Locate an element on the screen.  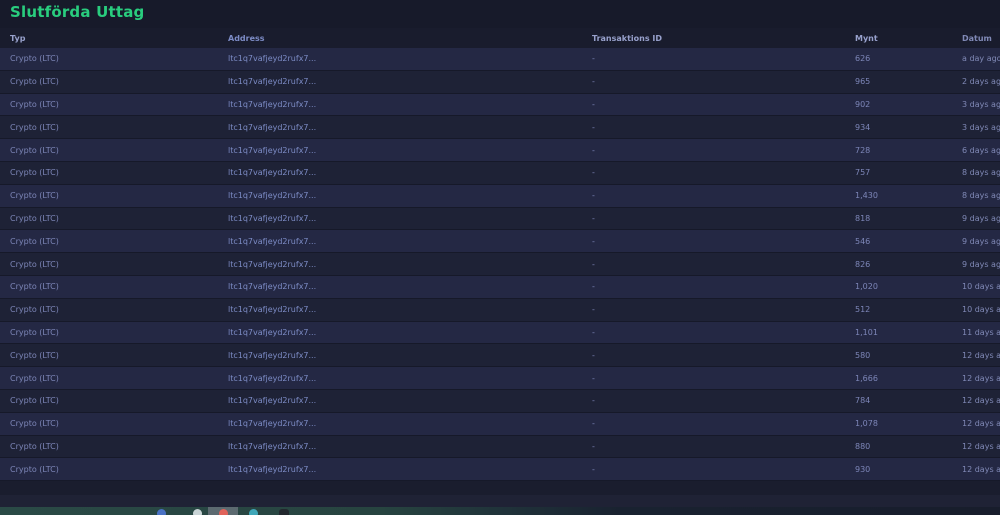
column-header-typ: Typ is located at coordinates (18, 38).